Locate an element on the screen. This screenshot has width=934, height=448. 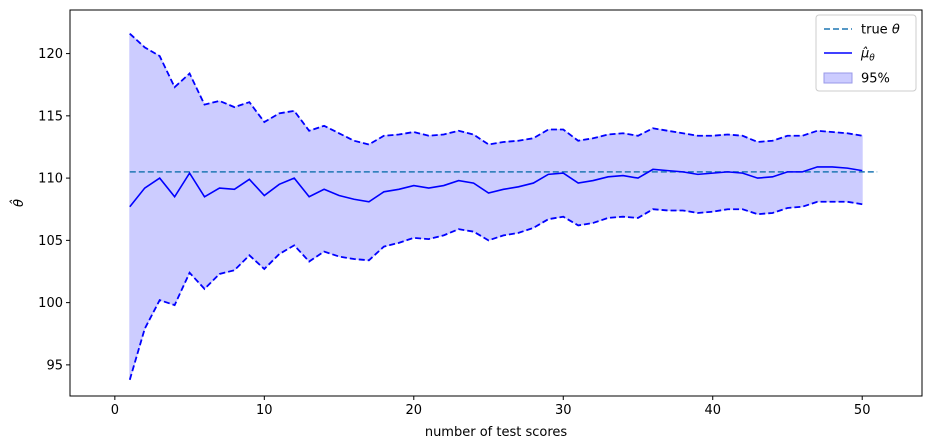
legend-label-mean: μ̂θ is located at coordinates (867, 55).